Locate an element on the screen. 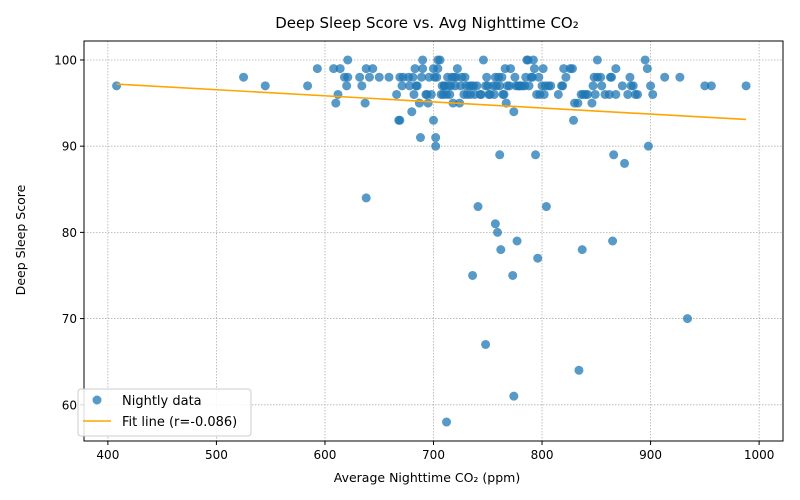  x-tick-label: 900 is located at coordinates (650, 455).